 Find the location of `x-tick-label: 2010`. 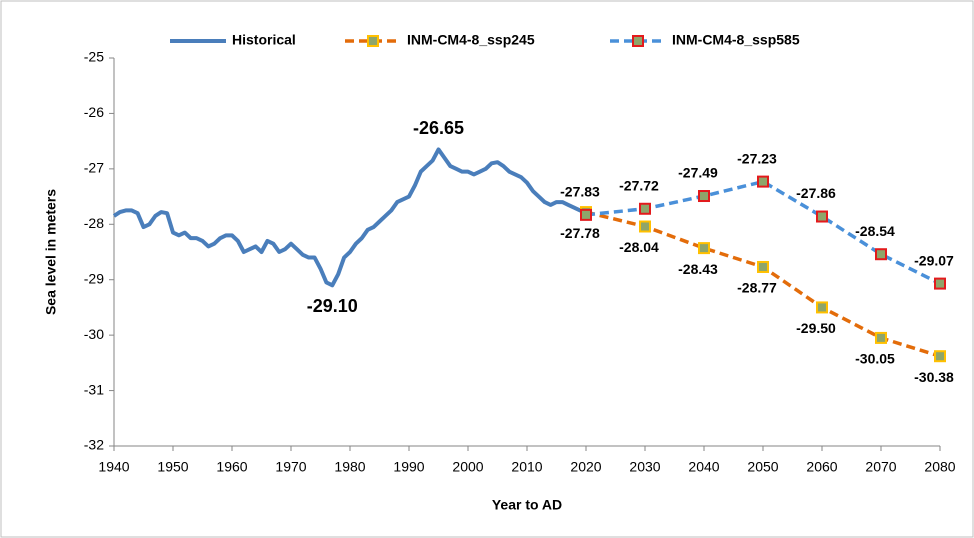

x-tick-label: 2010 is located at coordinates (526, 467).